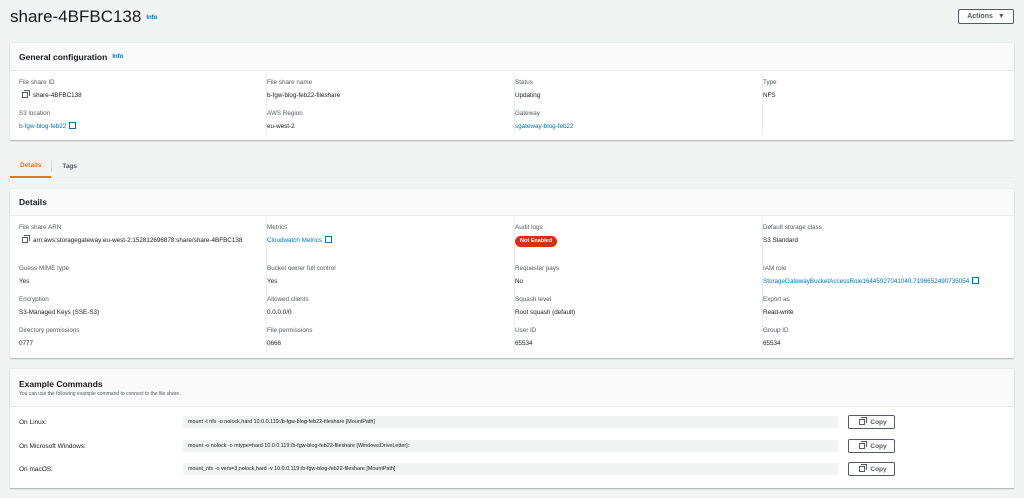 The image size is (1024, 498). What do you see at coordinates (775, 268) in the screenshot?
I see `field-label: IAM role` at bounding box center [775, 268].